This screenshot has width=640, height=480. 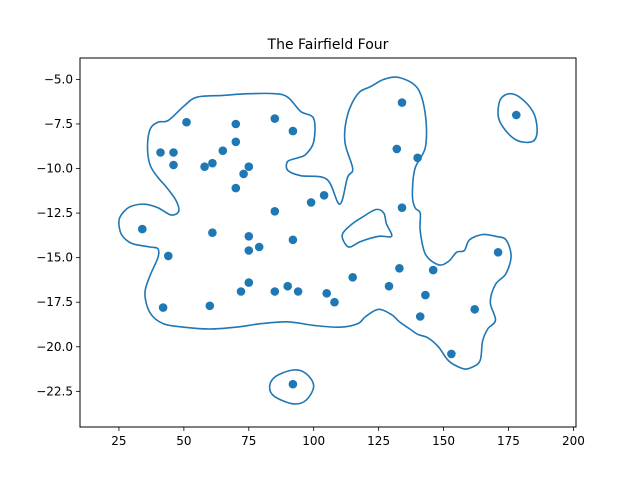 I want to click on y-tick-label: −17.5, so click(x=54, y=302).